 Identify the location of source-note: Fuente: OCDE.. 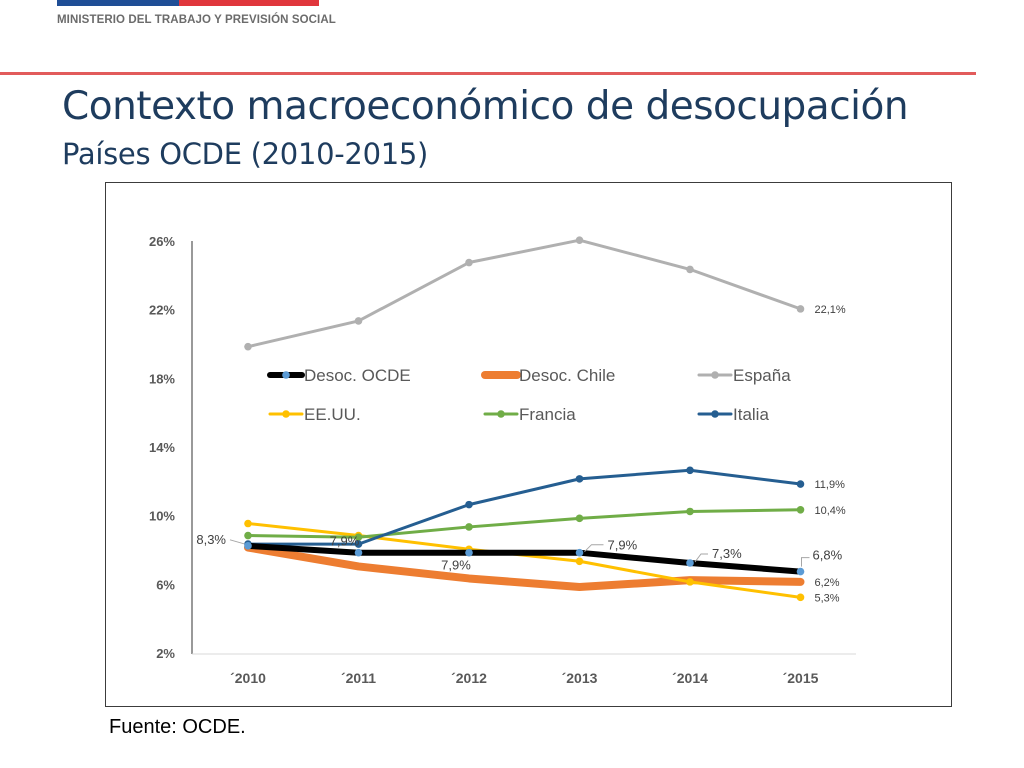
(177, 727).